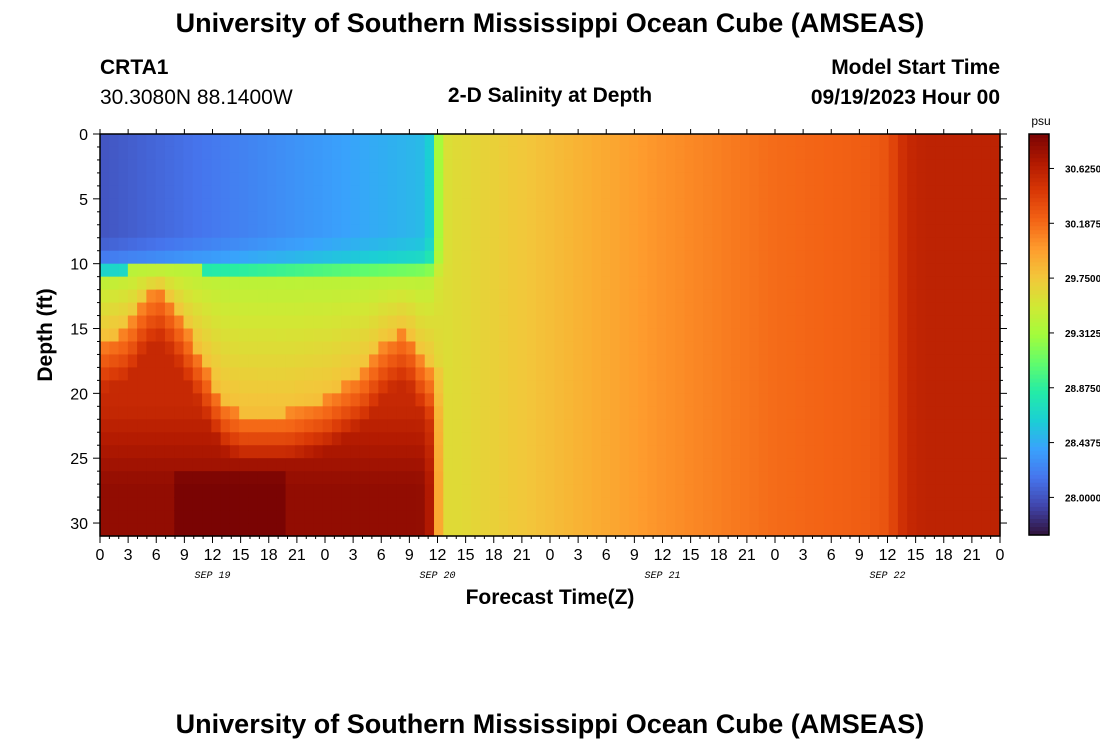 This screenshot has height=750, width=1100. Describe the element at coordinates (437, 576) in the screenshot. I see `date-label: SEP 20` at that location.